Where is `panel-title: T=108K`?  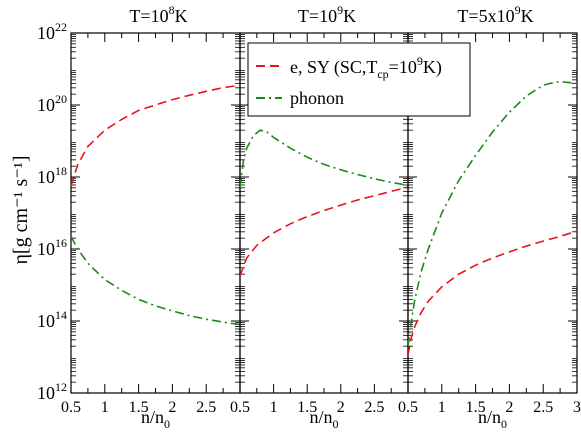 panel-title: T=108K is located at coordinates (158, 14).